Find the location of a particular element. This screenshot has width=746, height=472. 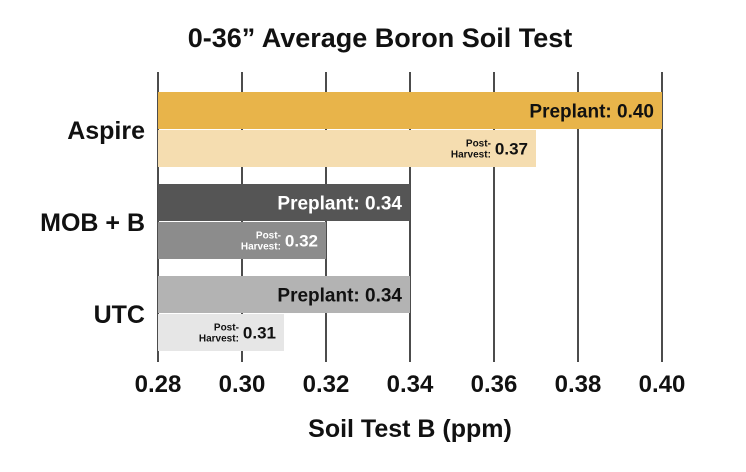

bar-data-label: Preplant: 0.40 is located at coordinates (591, 112).